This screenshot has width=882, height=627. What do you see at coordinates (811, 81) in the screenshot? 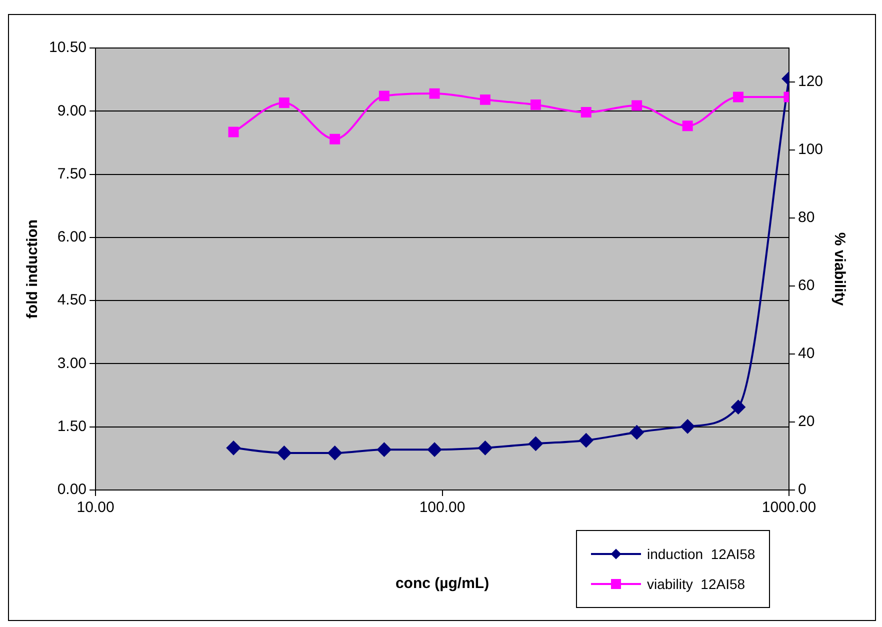
I see `y2-tick-label: 120` at bounding box center [811, 81].